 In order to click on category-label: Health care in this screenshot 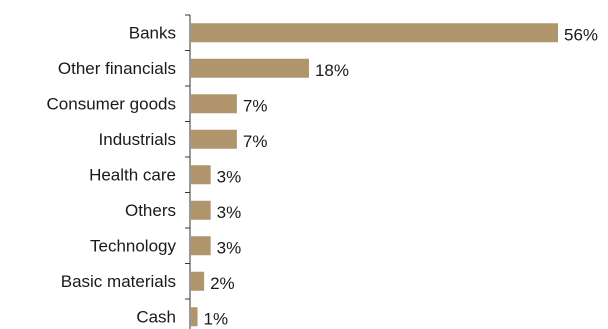, I will do `click(132, 174)`.